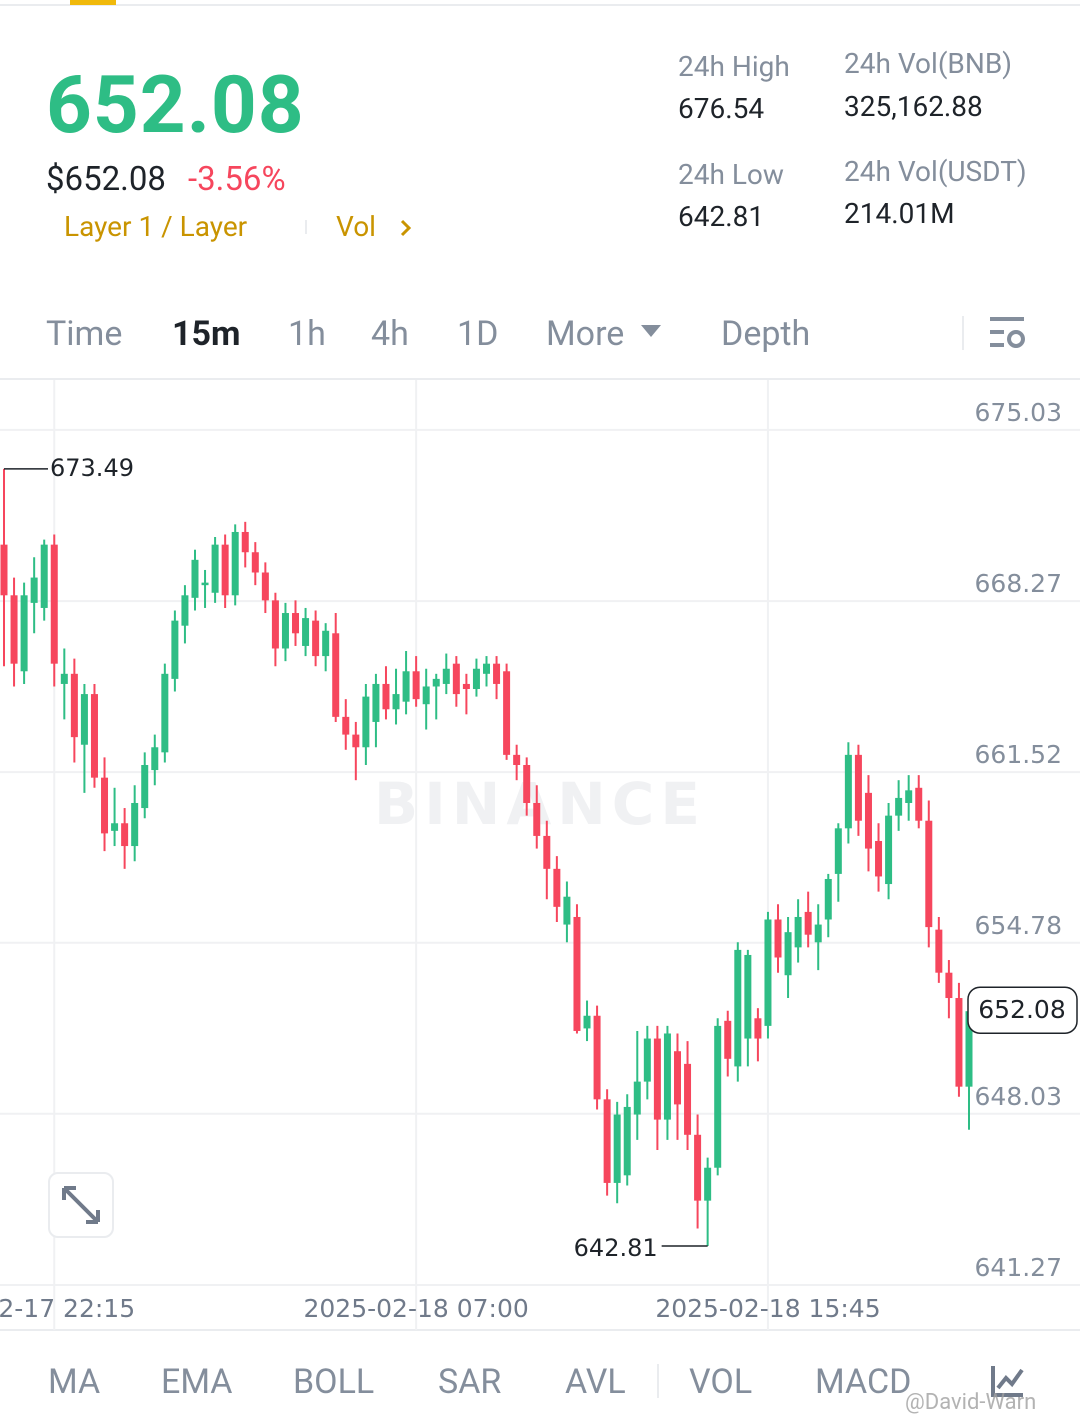 The image size is (1080, 1425). Describe the element at coordinates (334, 1382) in the screenshot. I see `indicator: BOLL` at that location.